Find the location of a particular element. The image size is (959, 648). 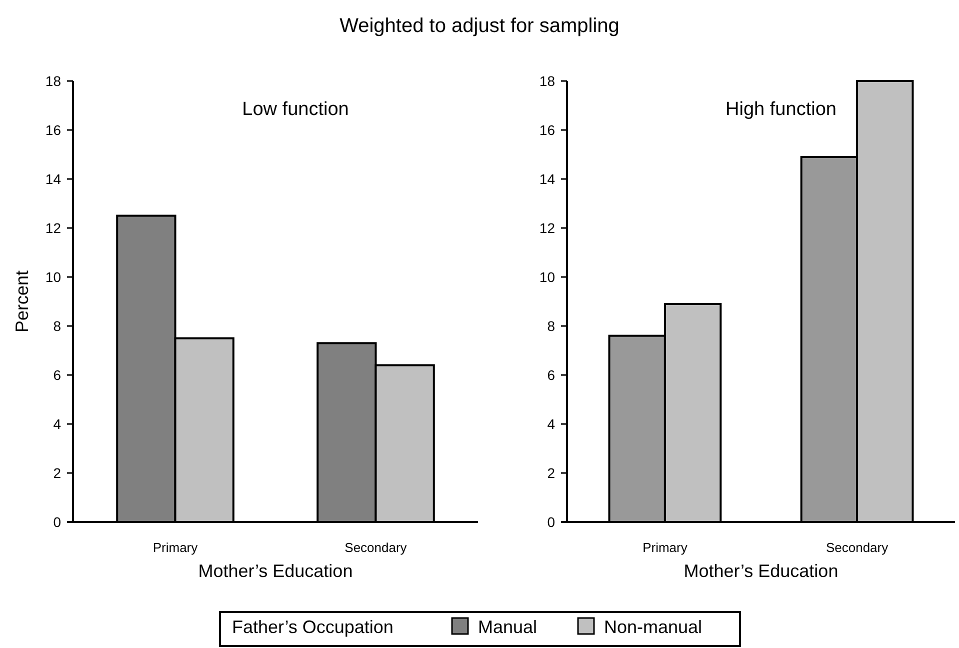

chart-title: Weighted to adjust for sampling is located at coordinates (480, 26).